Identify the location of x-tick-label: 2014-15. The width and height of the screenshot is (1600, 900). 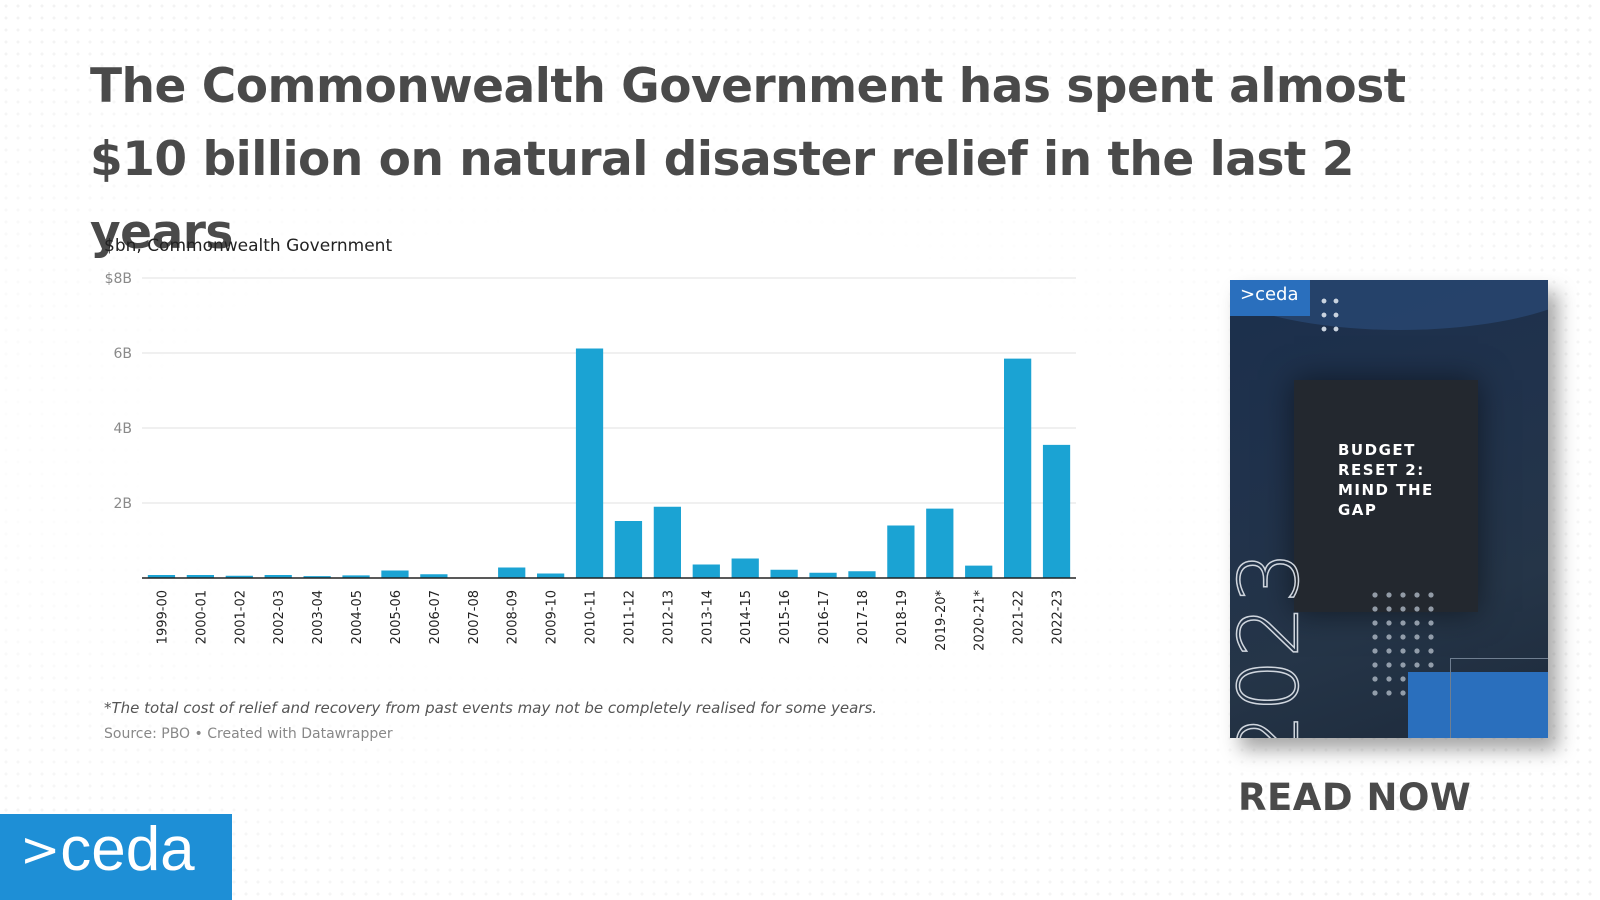
(746, 617).